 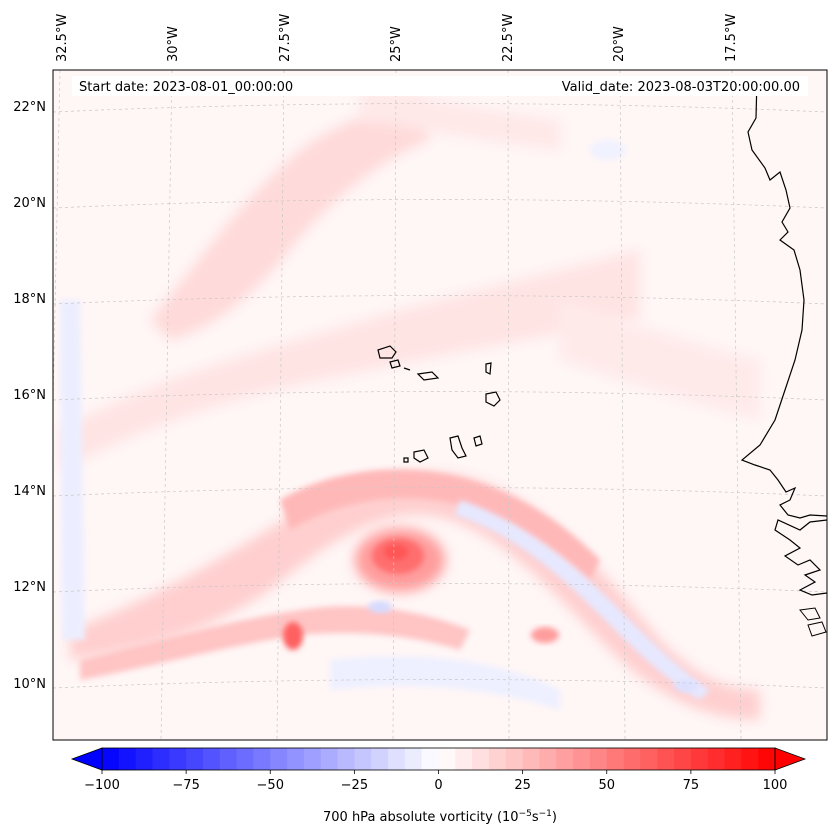 I want to click on colorbar-min-extend, so click(x=86, y=759).